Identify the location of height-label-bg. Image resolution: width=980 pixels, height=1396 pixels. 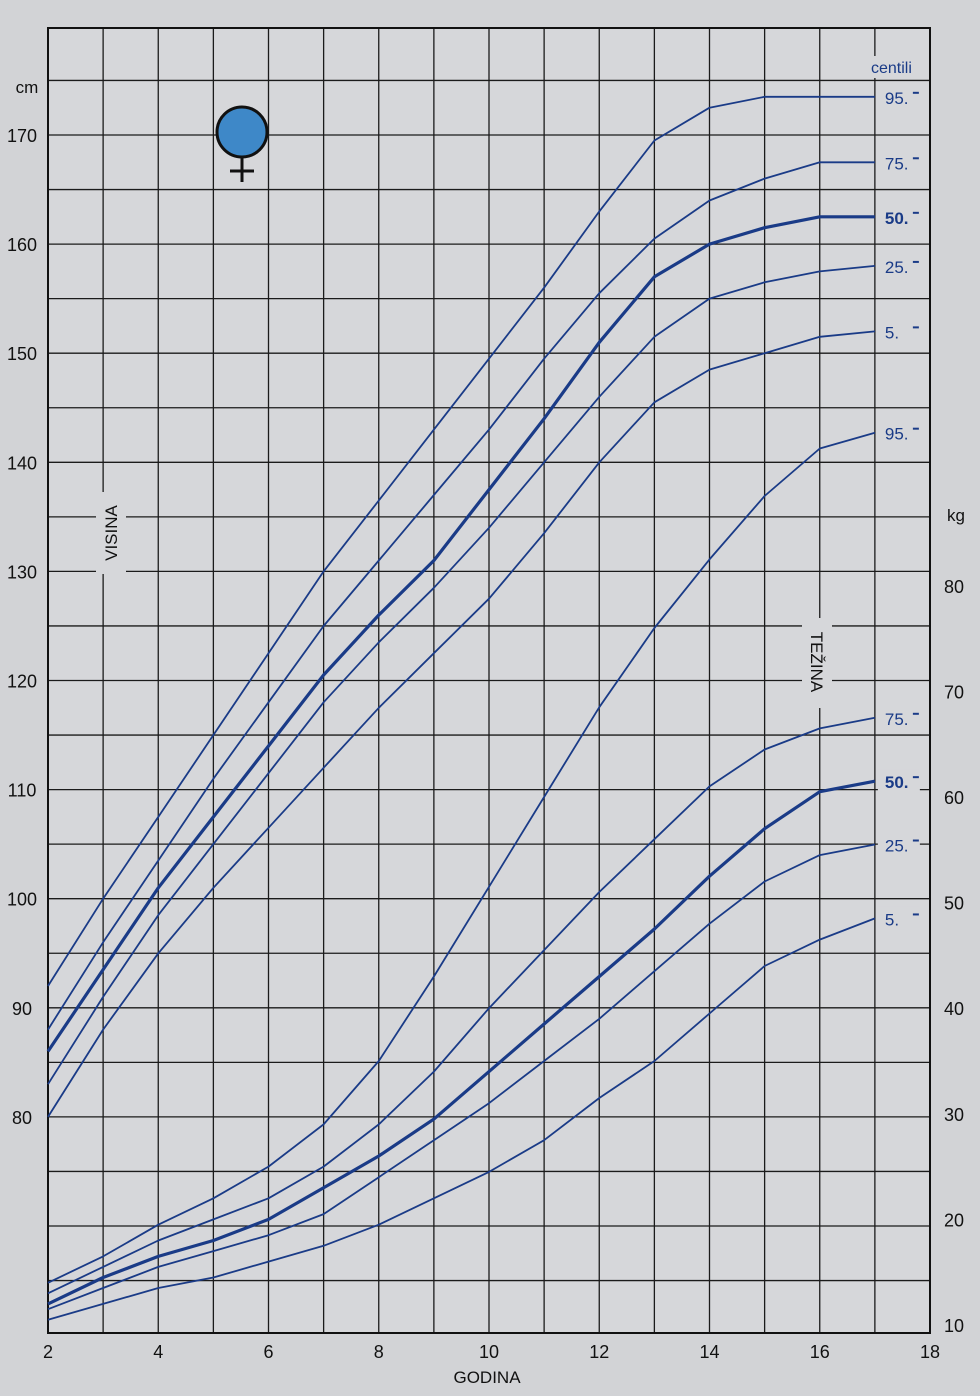
(111, 533).